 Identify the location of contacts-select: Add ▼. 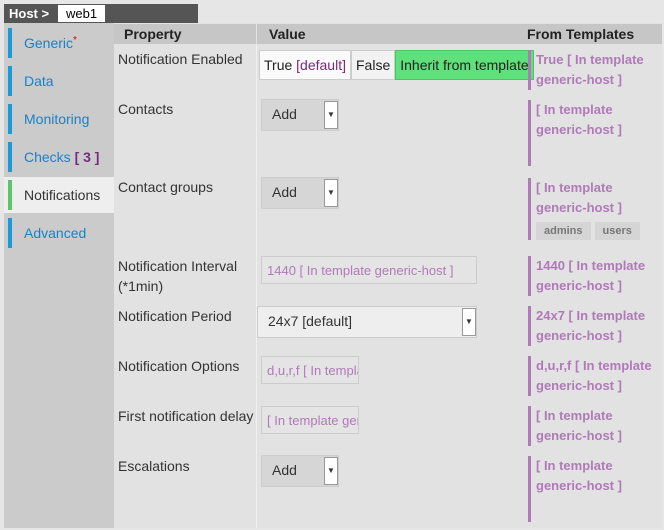
(300, 115).